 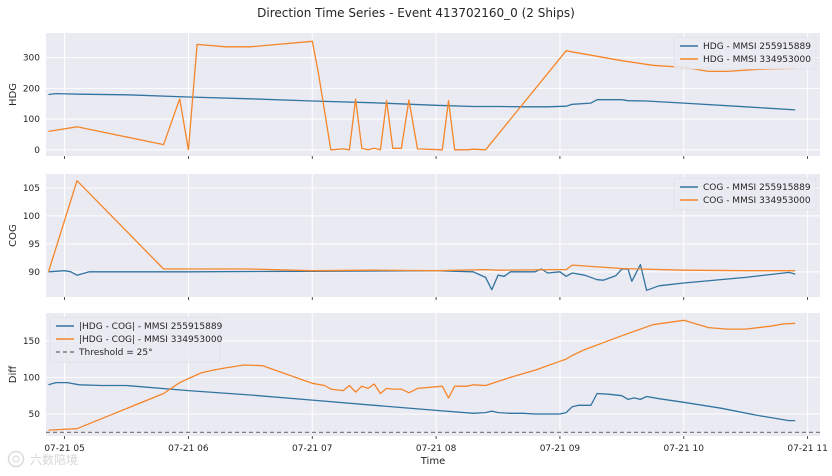 I want to click on cog-legend-box, so click(x=745, y=194).